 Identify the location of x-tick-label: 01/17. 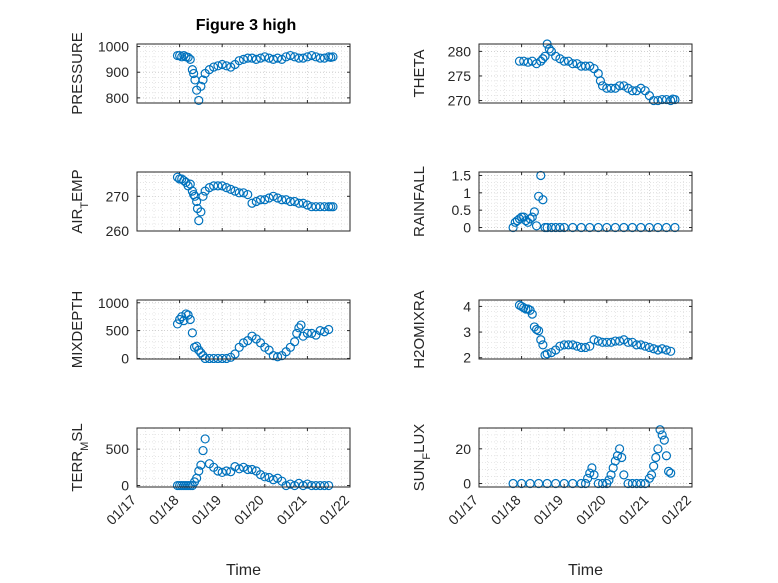
(121, 510).